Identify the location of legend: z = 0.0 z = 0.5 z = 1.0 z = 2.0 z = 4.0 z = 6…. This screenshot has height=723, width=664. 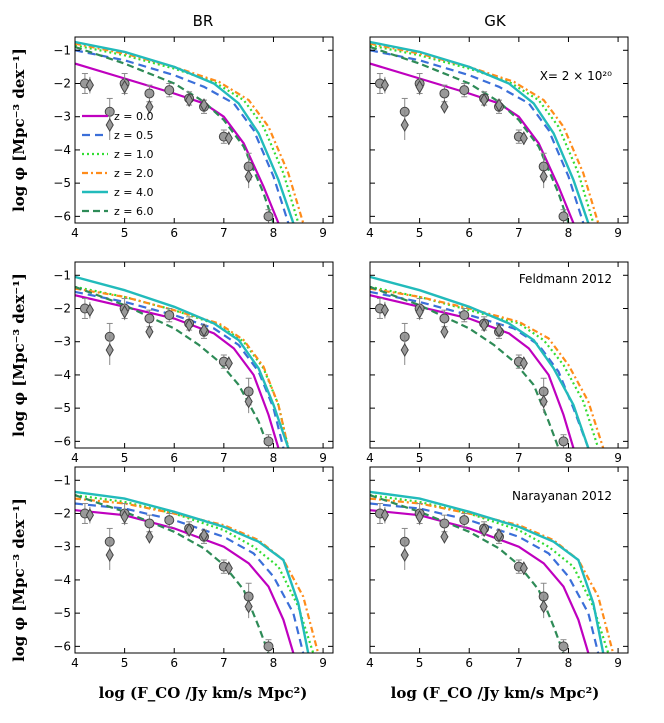
(117, 164).